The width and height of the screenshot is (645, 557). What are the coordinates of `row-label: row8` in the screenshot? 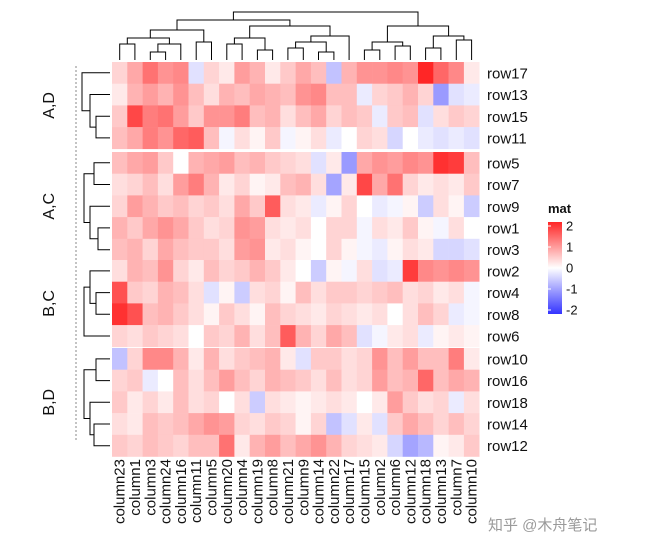 It's located at (503, 315).